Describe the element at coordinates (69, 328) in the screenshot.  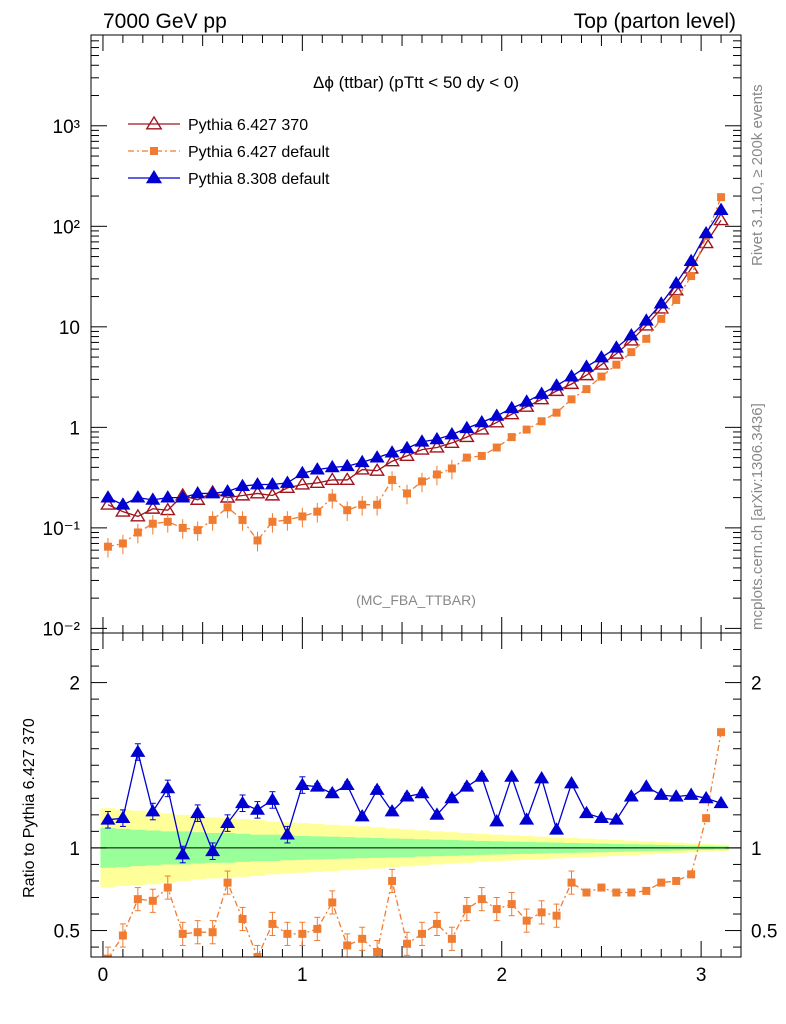
I see `main-y-tick-label: 10` at that location.